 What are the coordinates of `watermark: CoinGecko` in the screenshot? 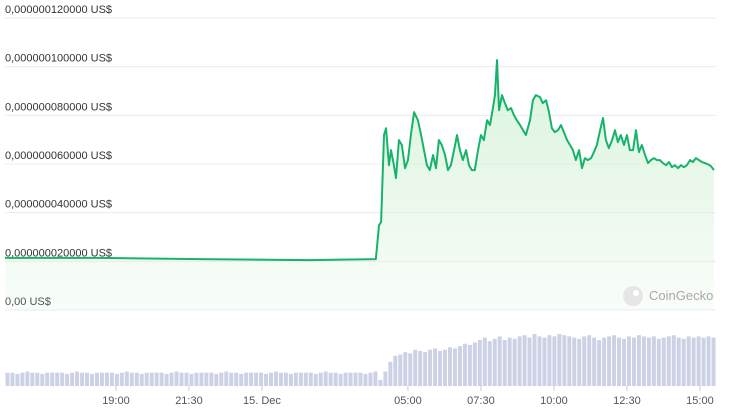 It's located at (668, 296).